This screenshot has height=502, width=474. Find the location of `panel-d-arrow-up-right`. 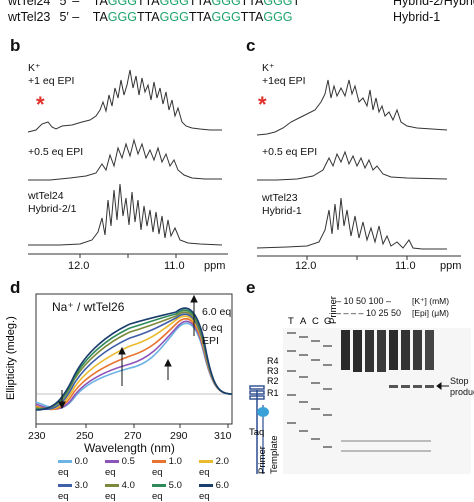

panel-d-arrow-up-right is located at coordinates (168, 369).